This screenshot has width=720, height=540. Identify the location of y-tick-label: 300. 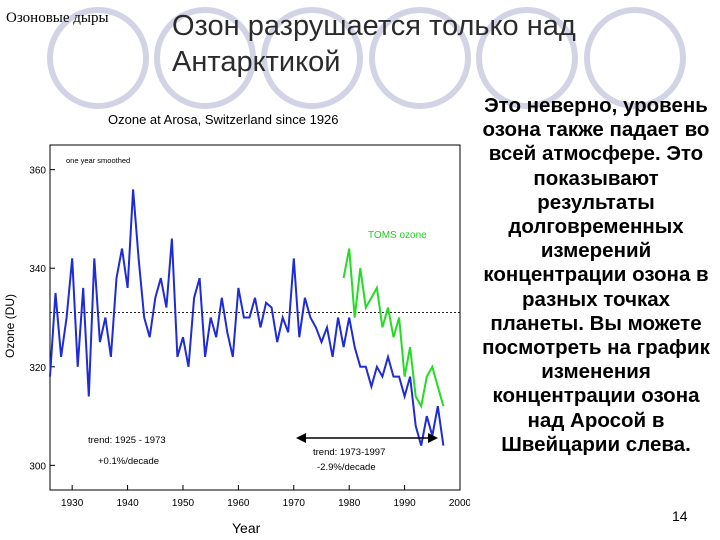
(37, 466).